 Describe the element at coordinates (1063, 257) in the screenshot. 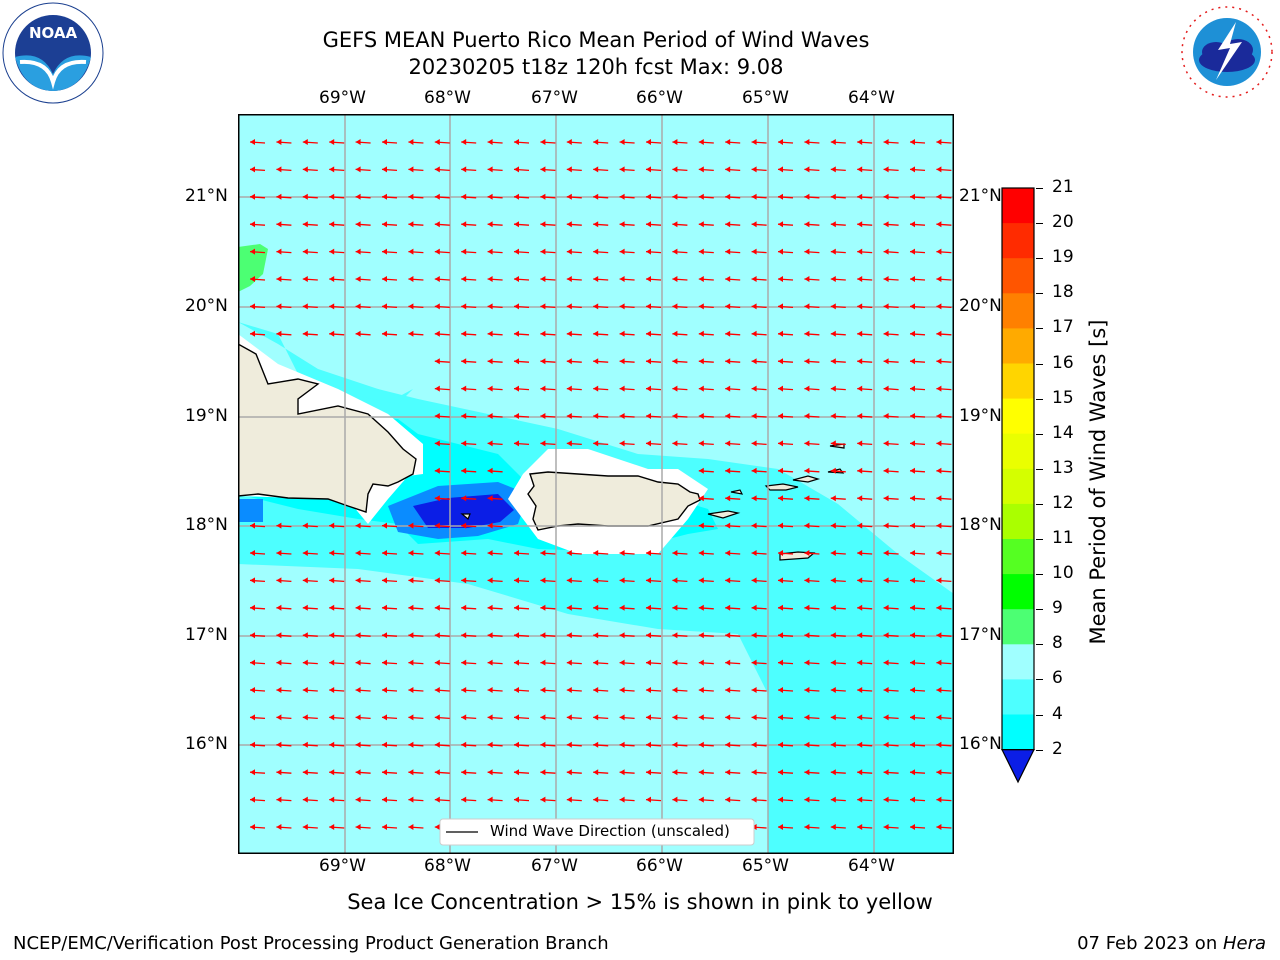

I see `colorbar-tick-label: 19` at that location.